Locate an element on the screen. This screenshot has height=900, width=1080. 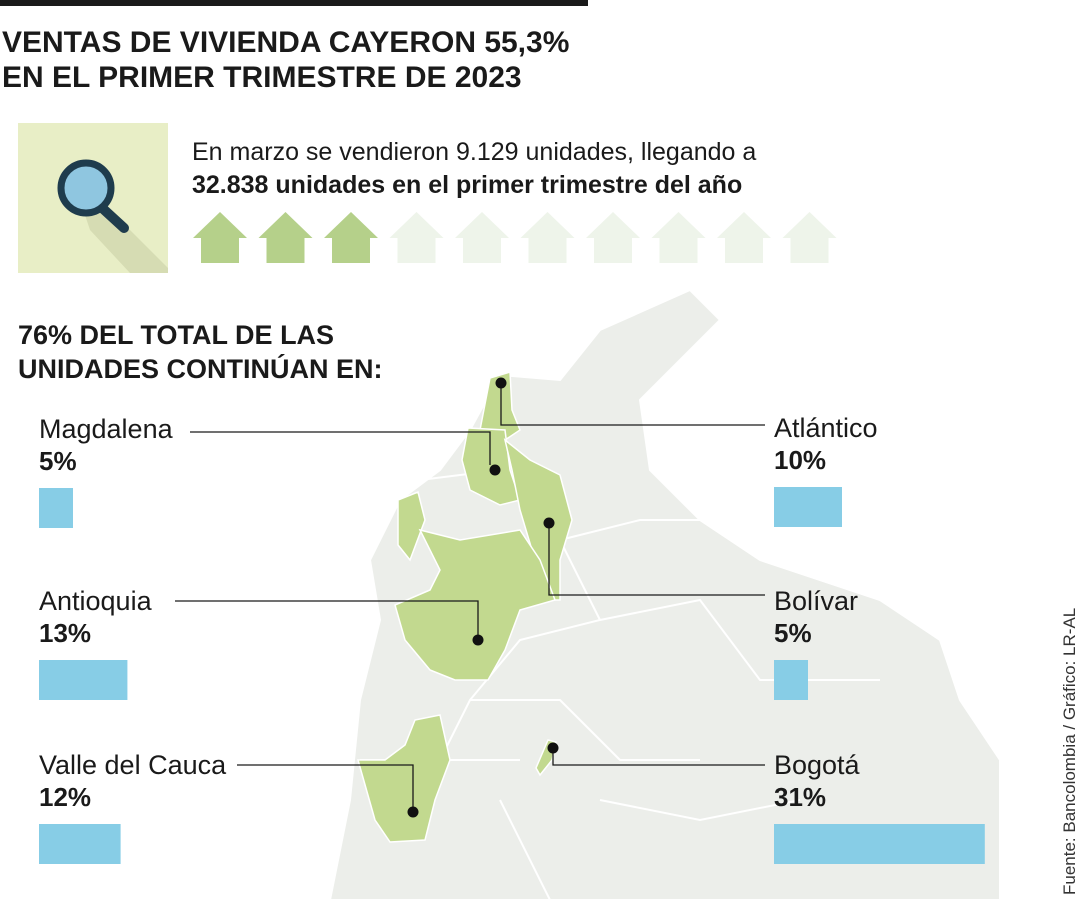
title-line: VENTAS DE VIVIENDA CAYERON 55,3% is located at coordinates (285, 42).